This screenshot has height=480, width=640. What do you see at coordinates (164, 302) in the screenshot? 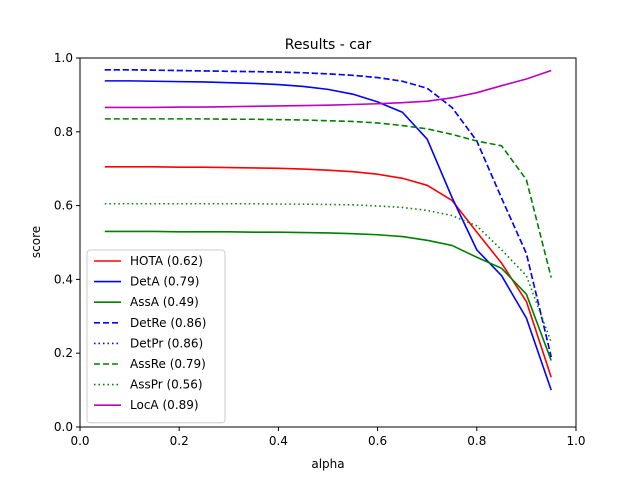
I see `legend-label-2: AssA (0.49)` at bounding box center [164, 302].